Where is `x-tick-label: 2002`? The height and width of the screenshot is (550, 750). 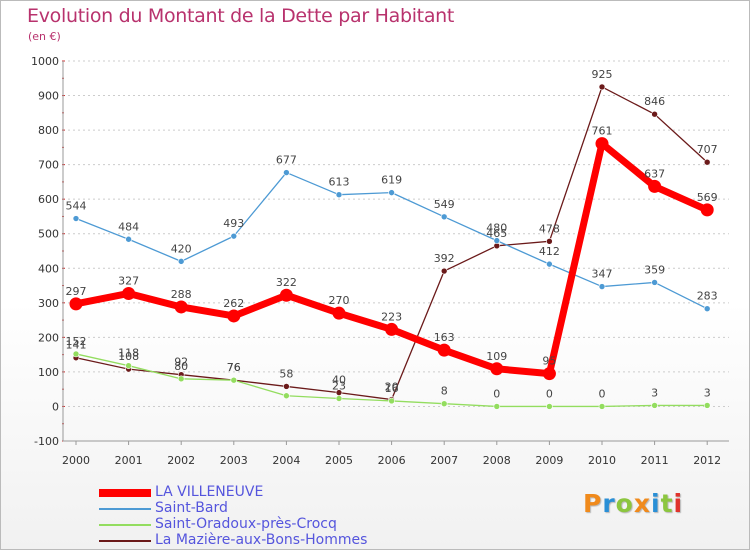 x-tick-label: 2002 is located at coordinates (181, 460).